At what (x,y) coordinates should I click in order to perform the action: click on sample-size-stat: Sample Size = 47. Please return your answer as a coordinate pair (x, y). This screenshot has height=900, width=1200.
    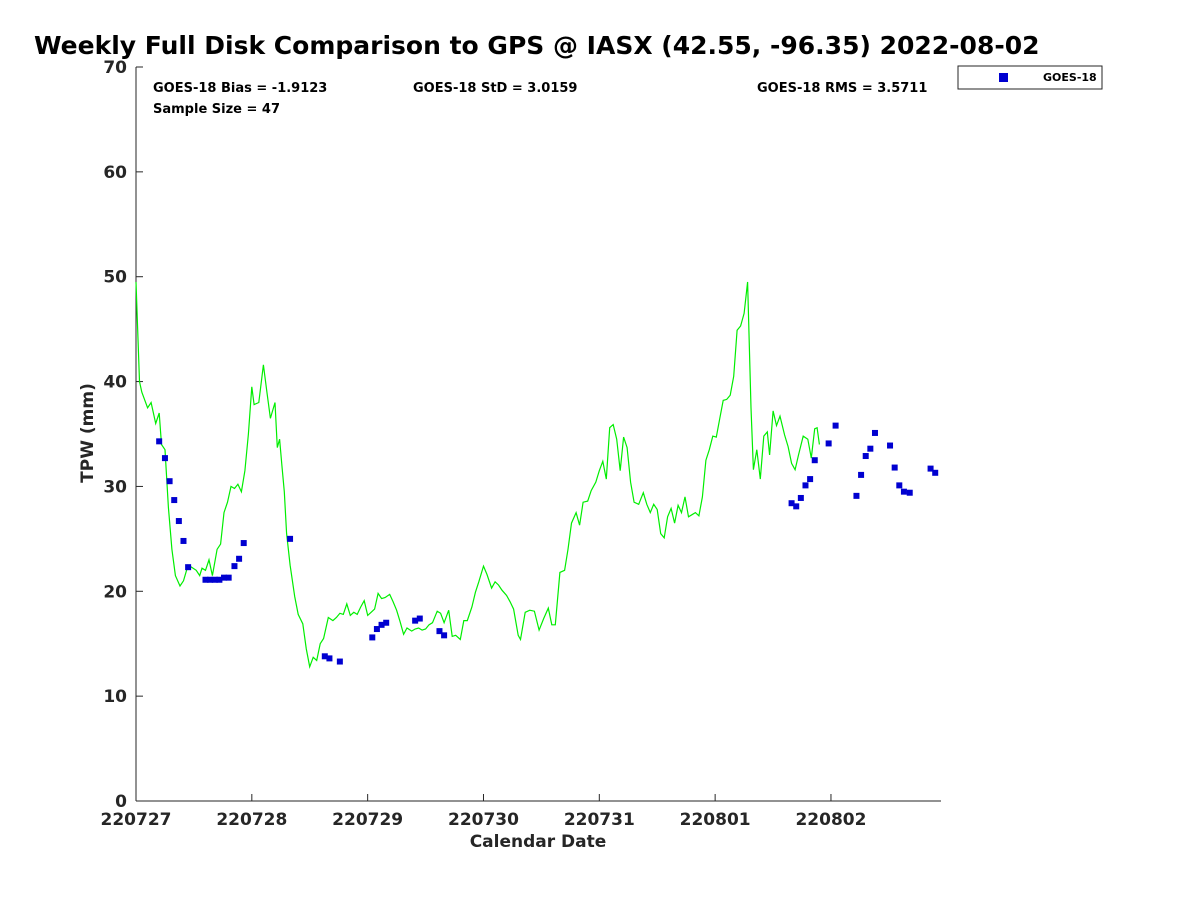
    Looking at the image, I should click on (216, 109).